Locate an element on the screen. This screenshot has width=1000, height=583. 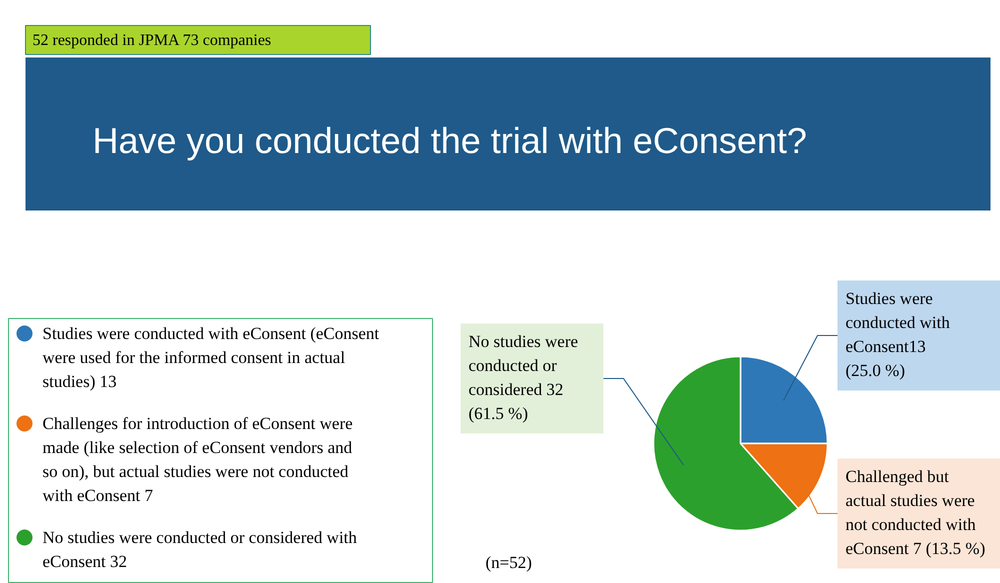
data-label: Studies were conducted with eConsent13 (25.0 %) is located at coordinates (898, 334).